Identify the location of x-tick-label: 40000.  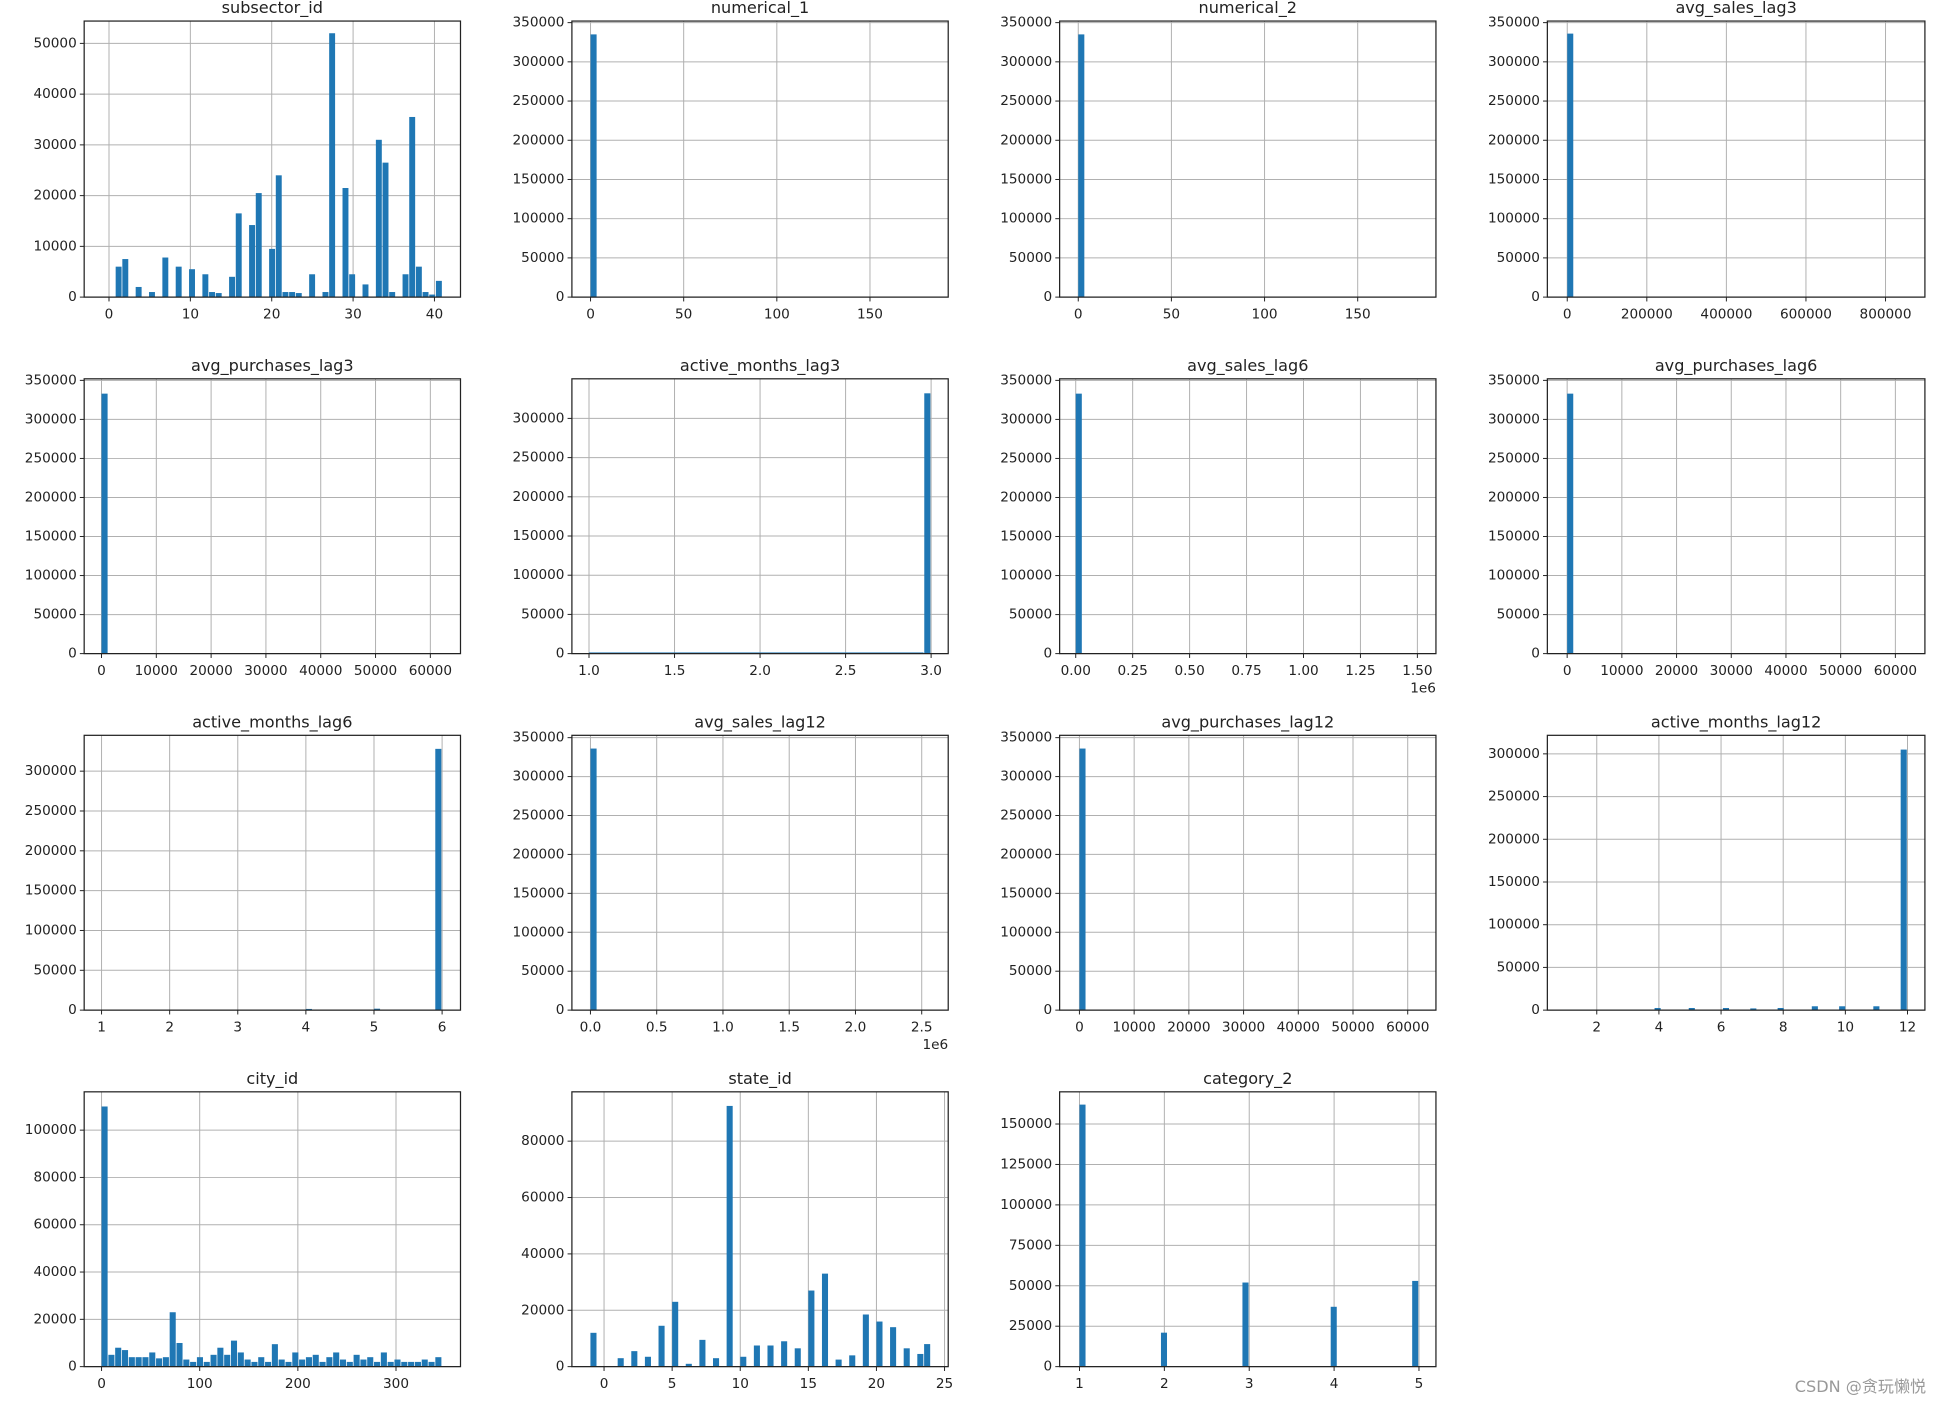
(1785, 671).